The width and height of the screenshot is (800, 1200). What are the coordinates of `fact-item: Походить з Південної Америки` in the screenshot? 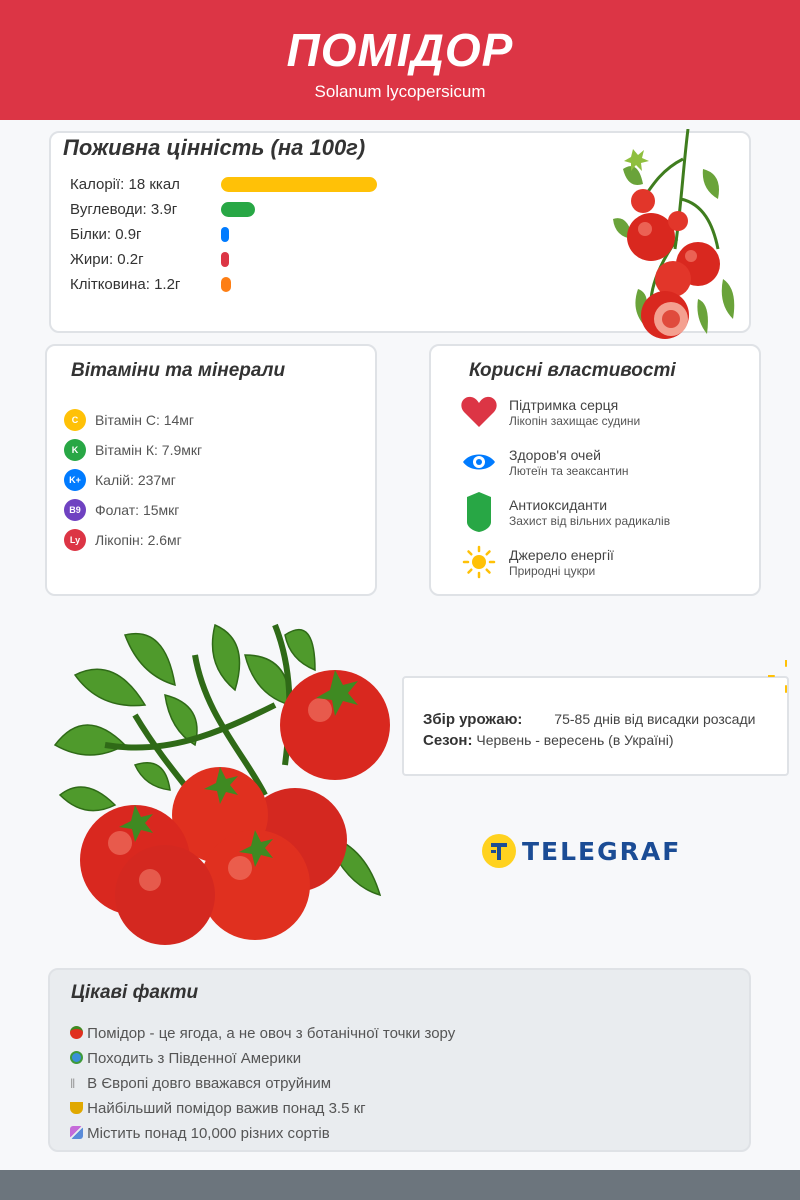 It's located at (185, 1058).